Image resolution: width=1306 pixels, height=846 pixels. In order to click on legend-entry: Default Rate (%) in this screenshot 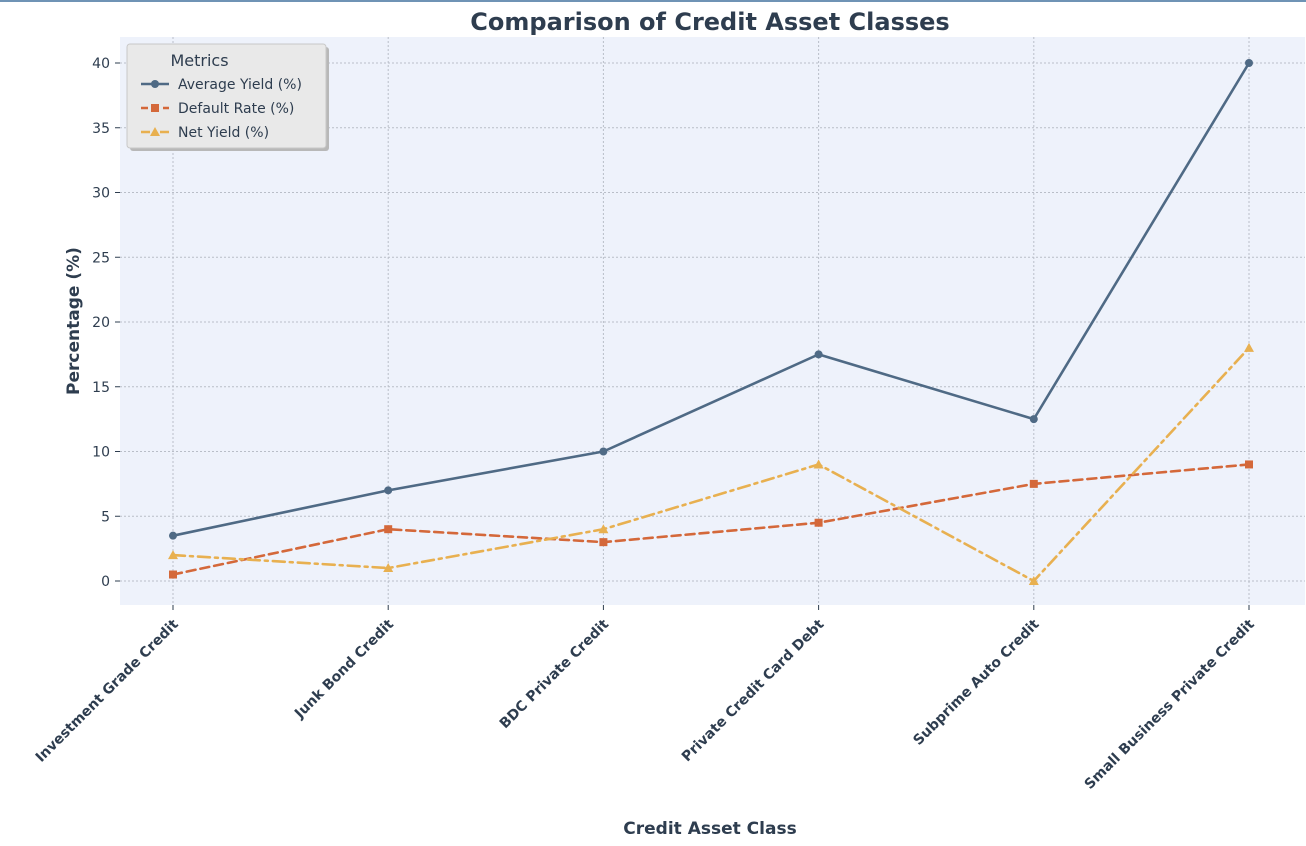, I will do `click(217, 109)`.